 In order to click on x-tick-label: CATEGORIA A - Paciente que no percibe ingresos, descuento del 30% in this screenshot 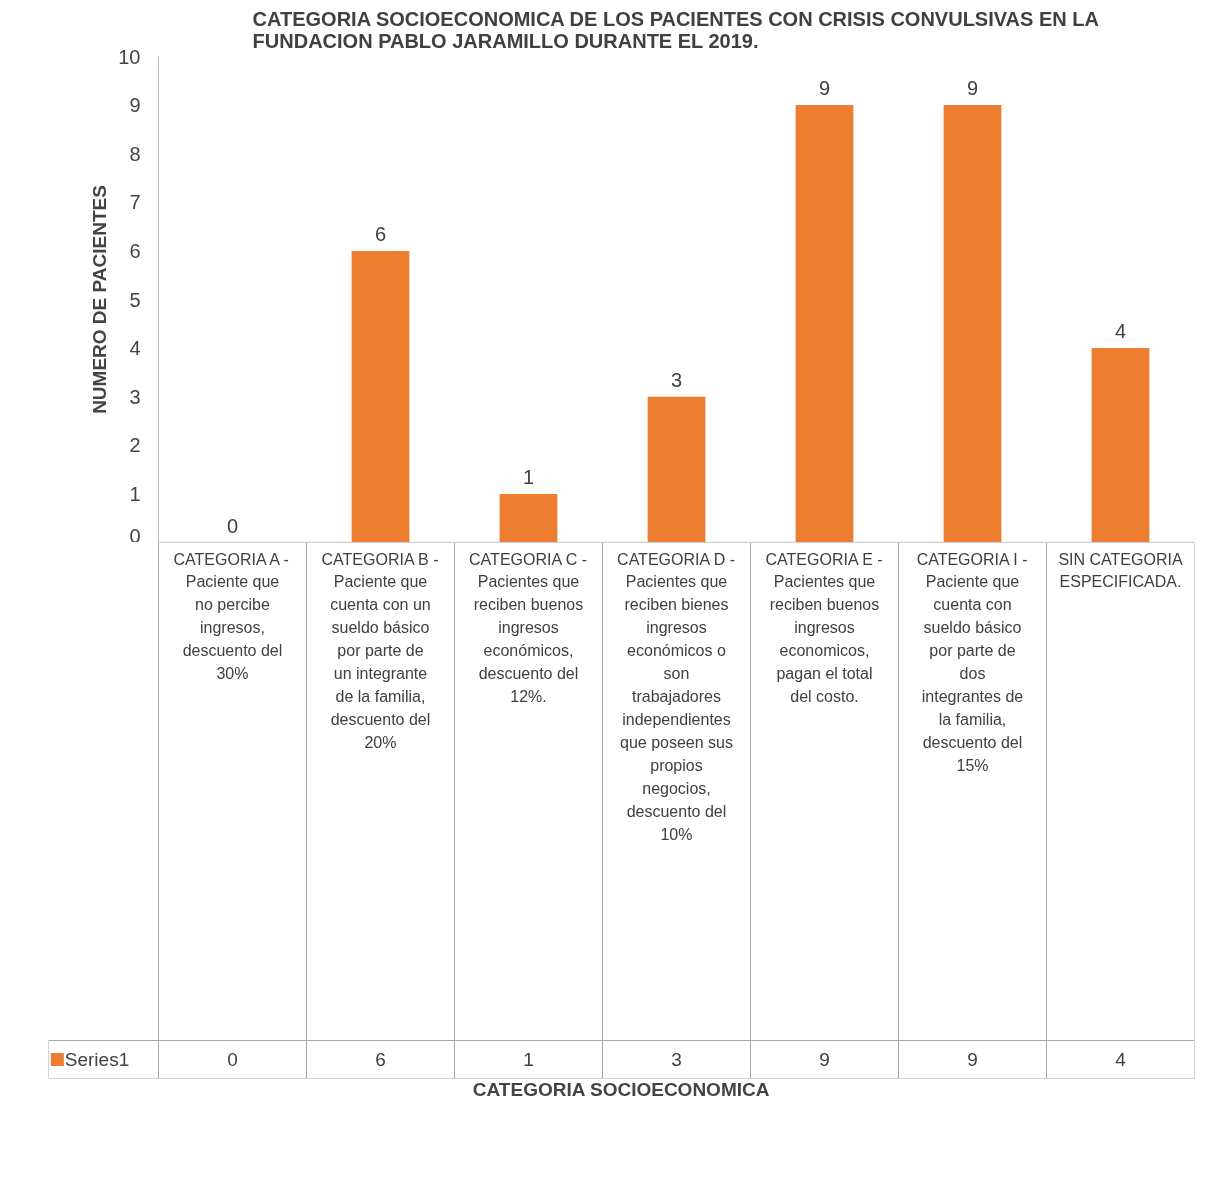, I will do `click(231, 616)`.